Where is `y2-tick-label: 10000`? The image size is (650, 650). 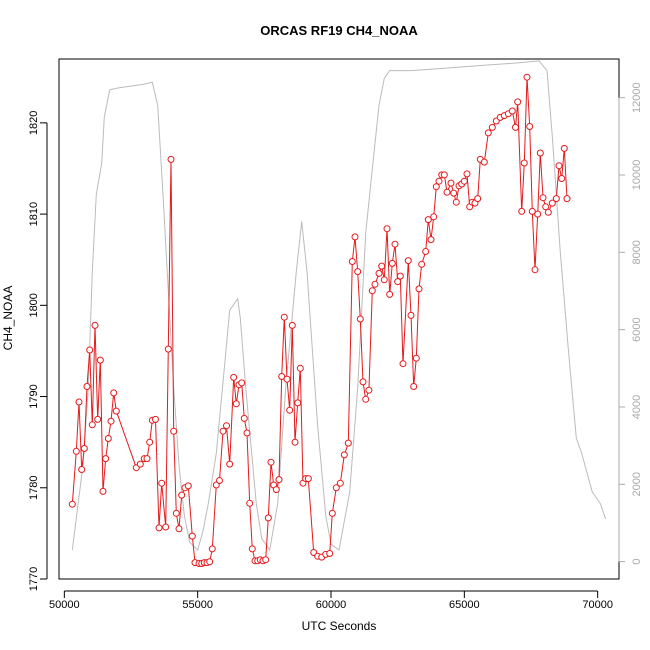 y2-tick-label: 10000 is located at coordinates (637, 175).